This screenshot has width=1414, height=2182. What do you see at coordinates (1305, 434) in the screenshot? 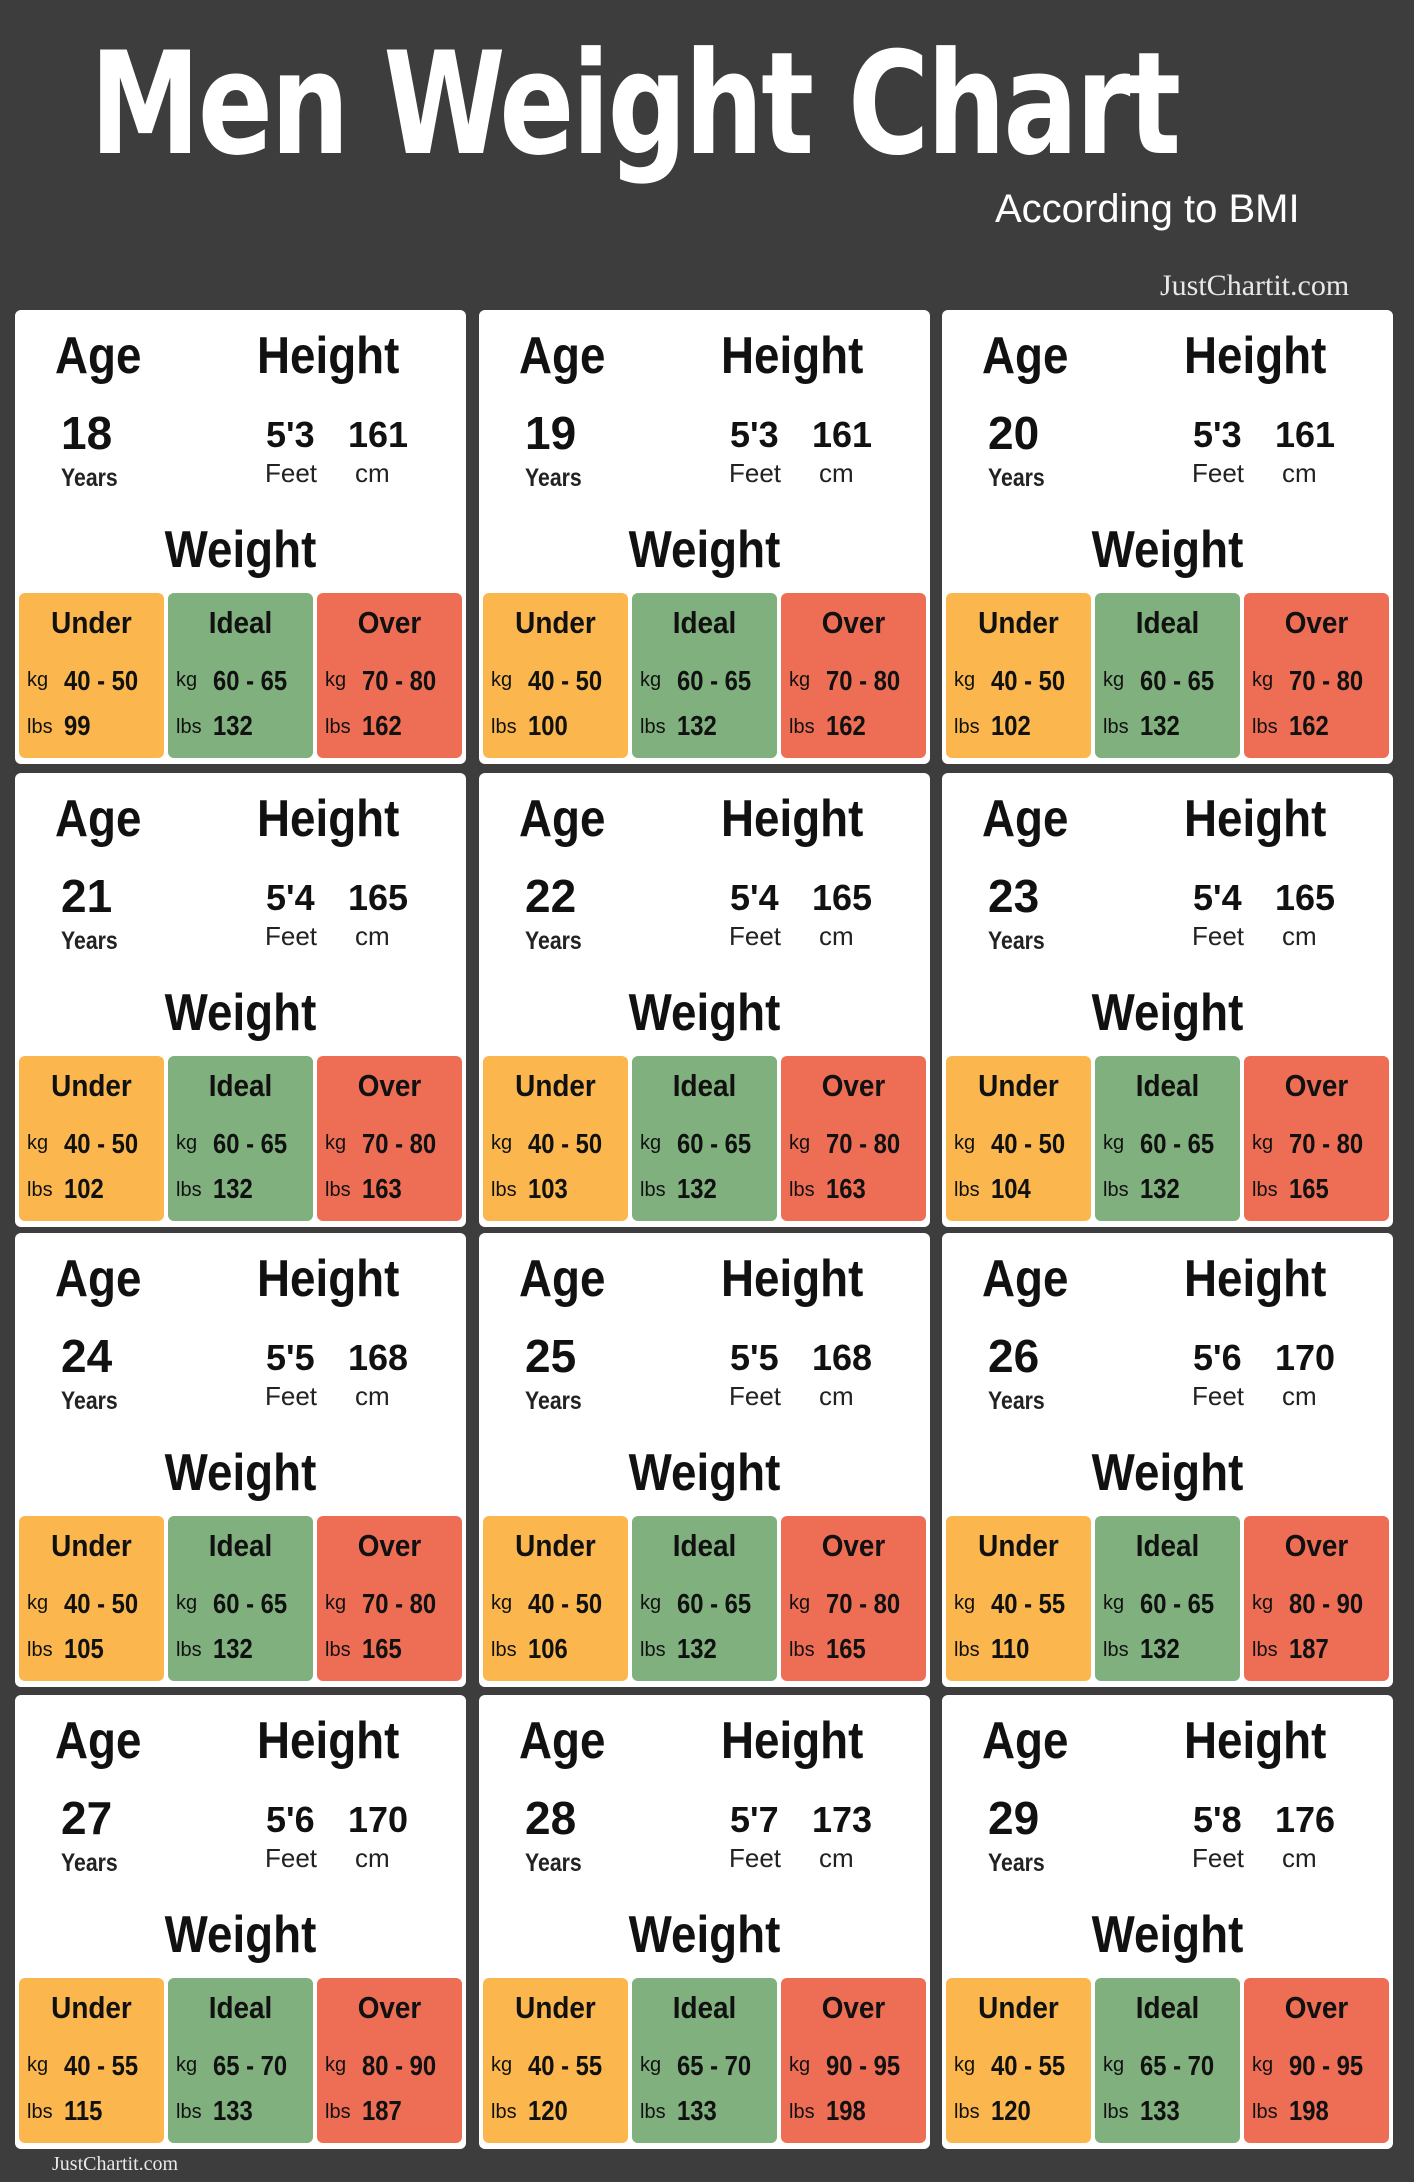
I see `height-cm-value: 161` at bounding box center [1305, 434].